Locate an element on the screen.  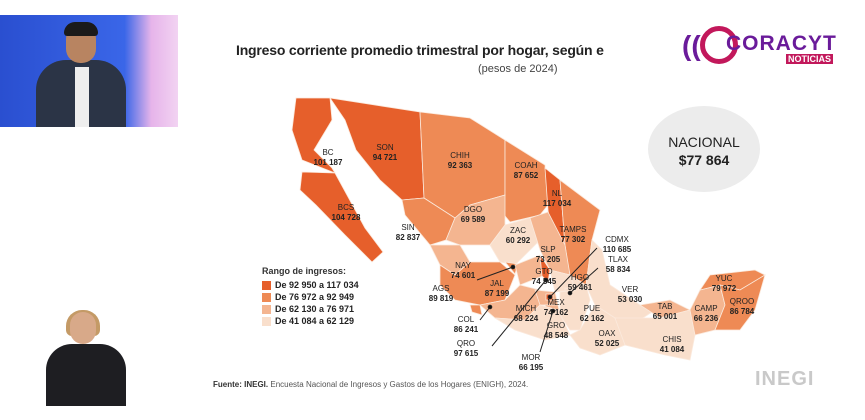
legend-item: De 62 130 a 76 971 is located at coordinates (310, 309).